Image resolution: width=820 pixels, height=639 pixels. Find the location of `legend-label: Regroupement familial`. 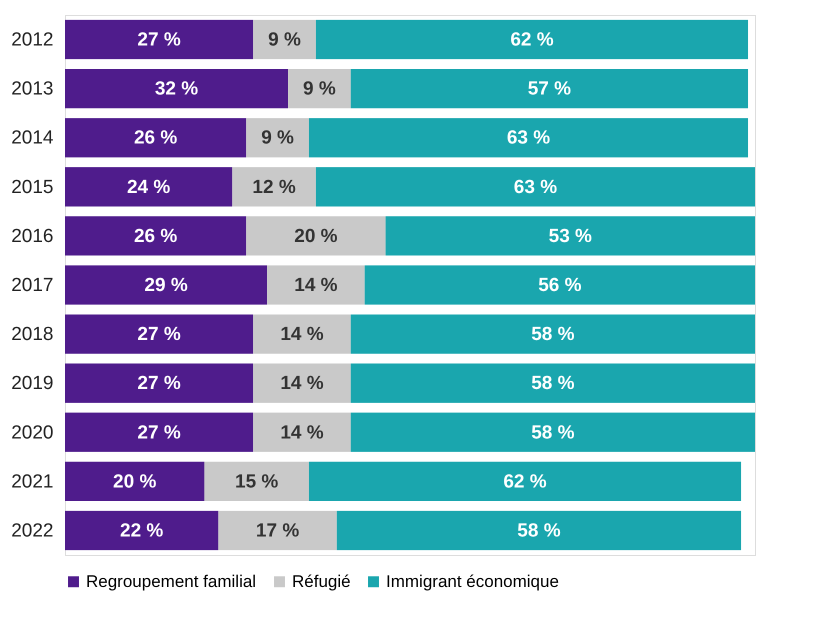

legend-label: Regroupement familial is located at coordinates (171, 581).